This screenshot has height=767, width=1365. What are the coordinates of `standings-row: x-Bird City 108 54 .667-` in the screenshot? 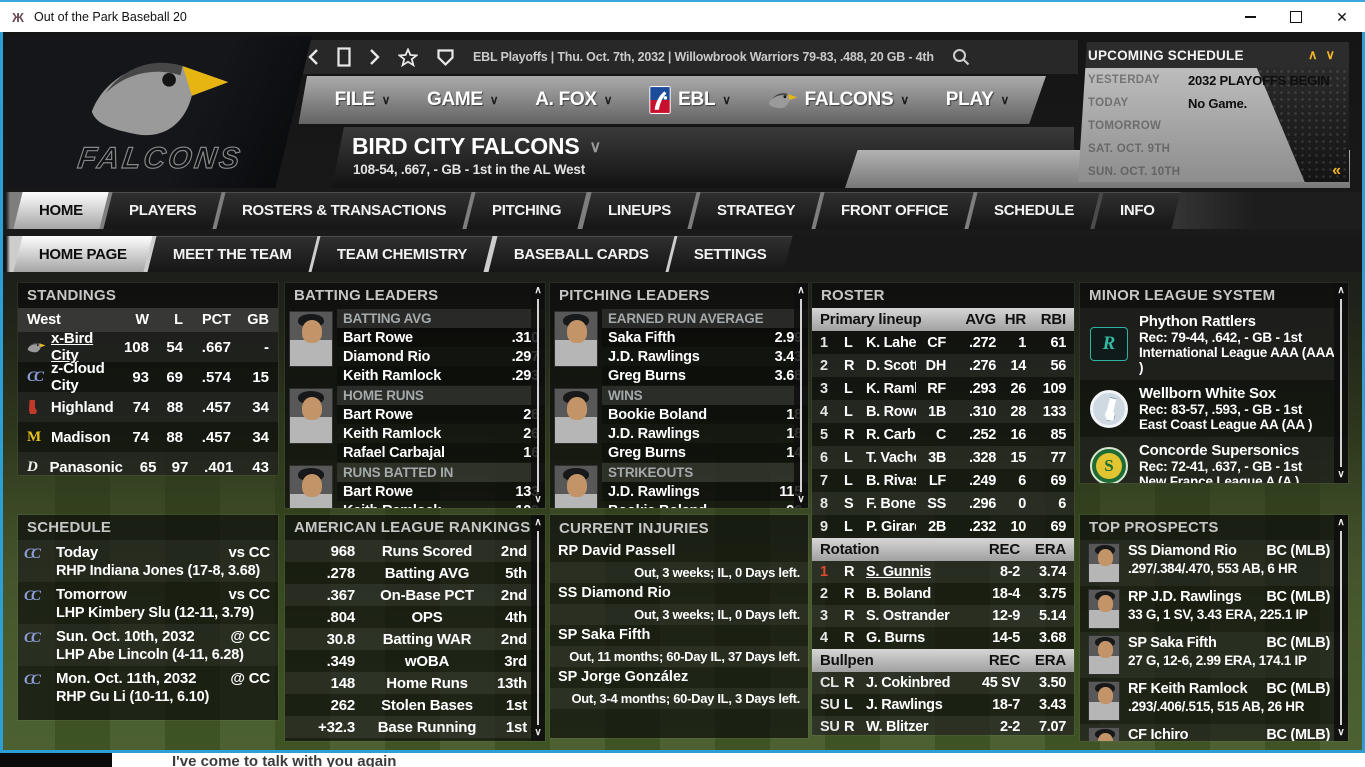 It's located at (148, 347).